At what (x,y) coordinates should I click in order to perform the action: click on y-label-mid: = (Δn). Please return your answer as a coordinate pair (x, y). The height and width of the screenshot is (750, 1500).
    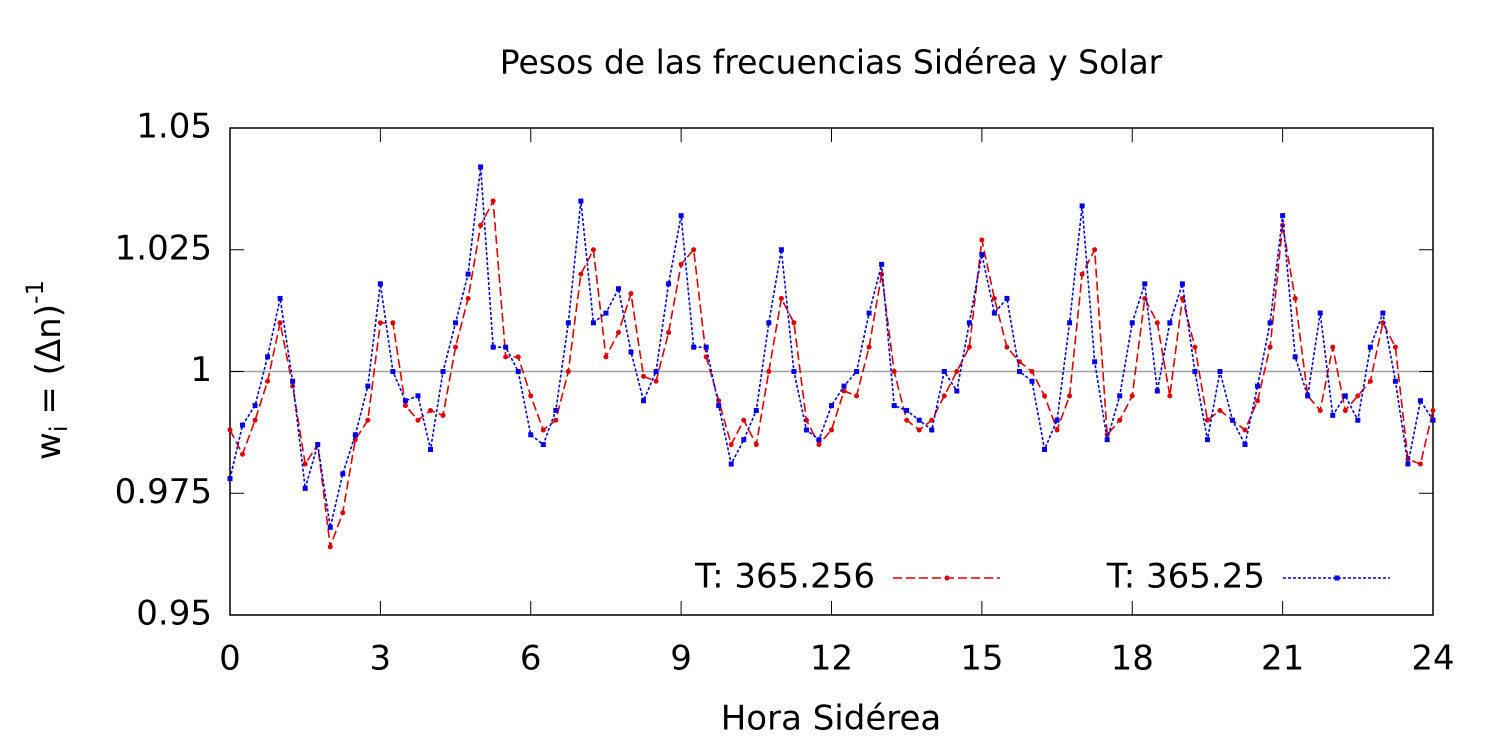
    Looking at the image, I should click on (49, 364).